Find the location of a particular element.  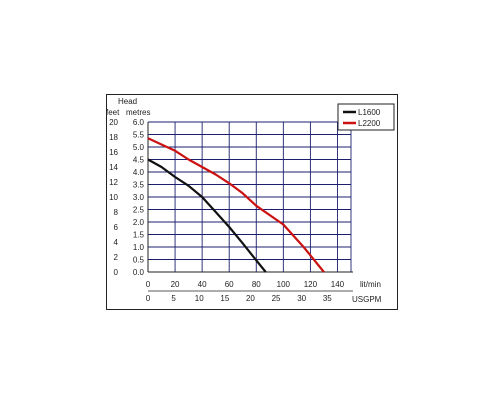

feet-axis-title: feet is located at coordinates (113, 112).